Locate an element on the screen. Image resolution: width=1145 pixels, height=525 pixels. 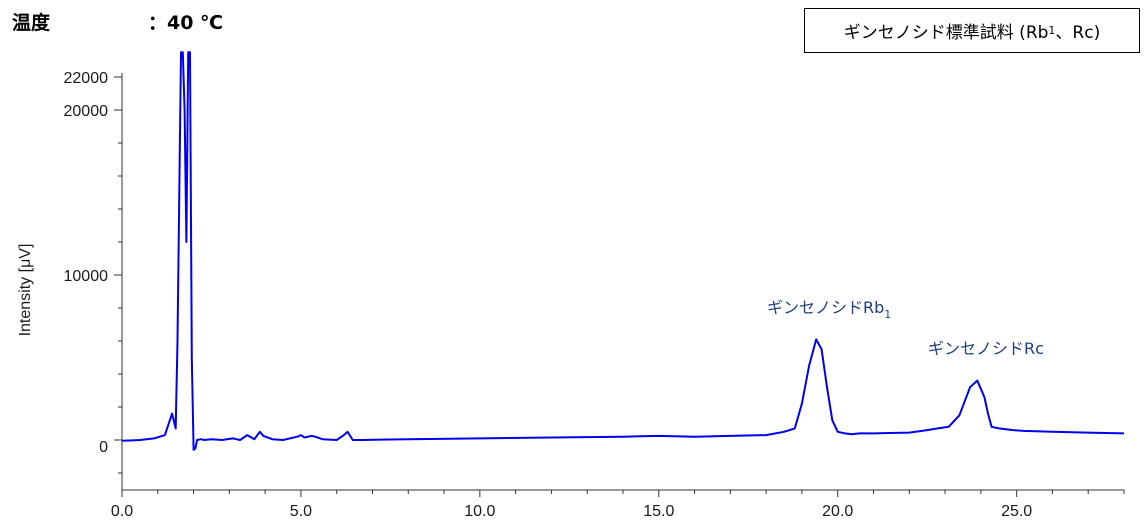
sample-title-subscript: 1 is located at coordinates (1052, 30).